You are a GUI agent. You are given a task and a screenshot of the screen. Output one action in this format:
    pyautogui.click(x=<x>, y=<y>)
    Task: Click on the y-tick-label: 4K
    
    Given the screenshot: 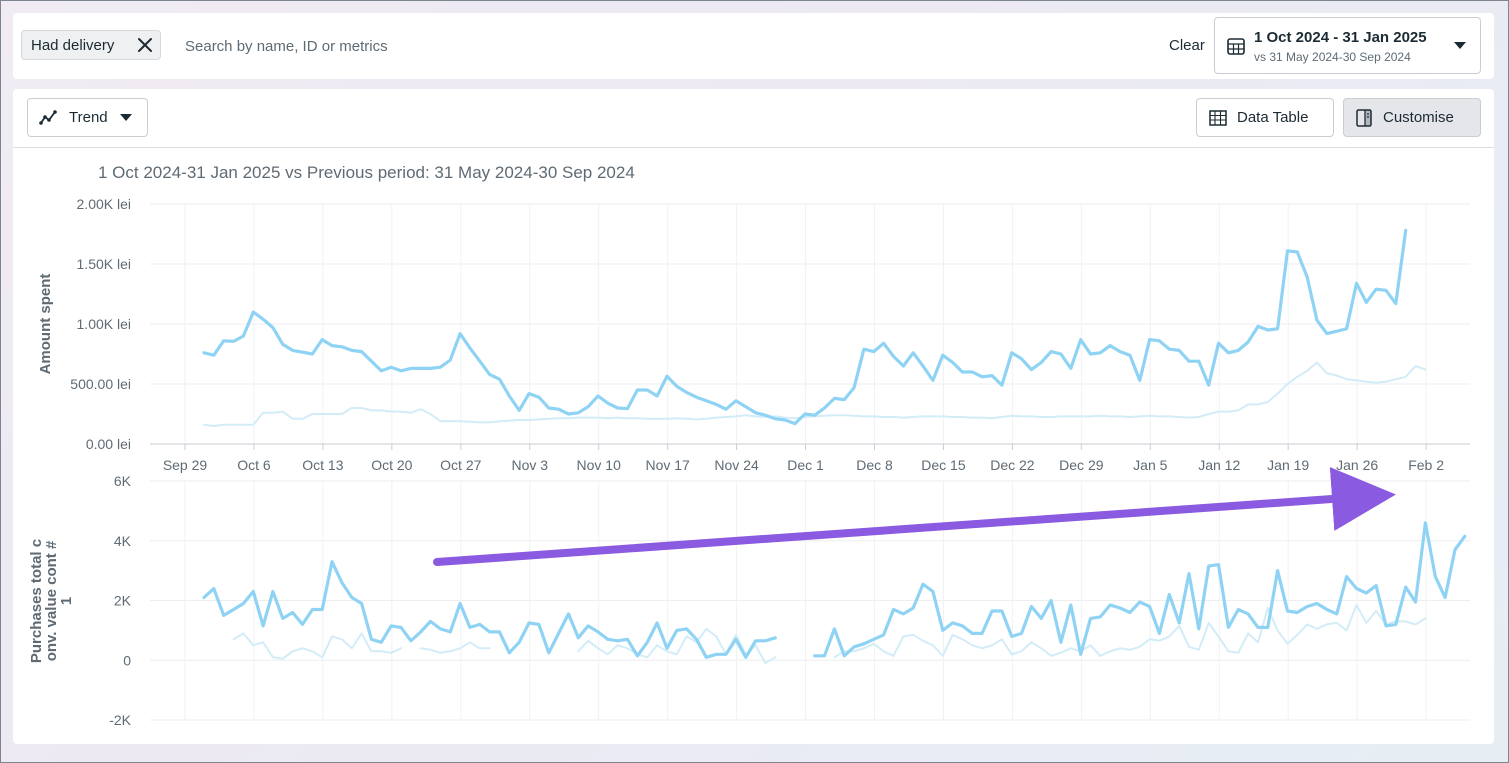 What is the action you would take?
    pyautogui.click(x=123, y=541)
    